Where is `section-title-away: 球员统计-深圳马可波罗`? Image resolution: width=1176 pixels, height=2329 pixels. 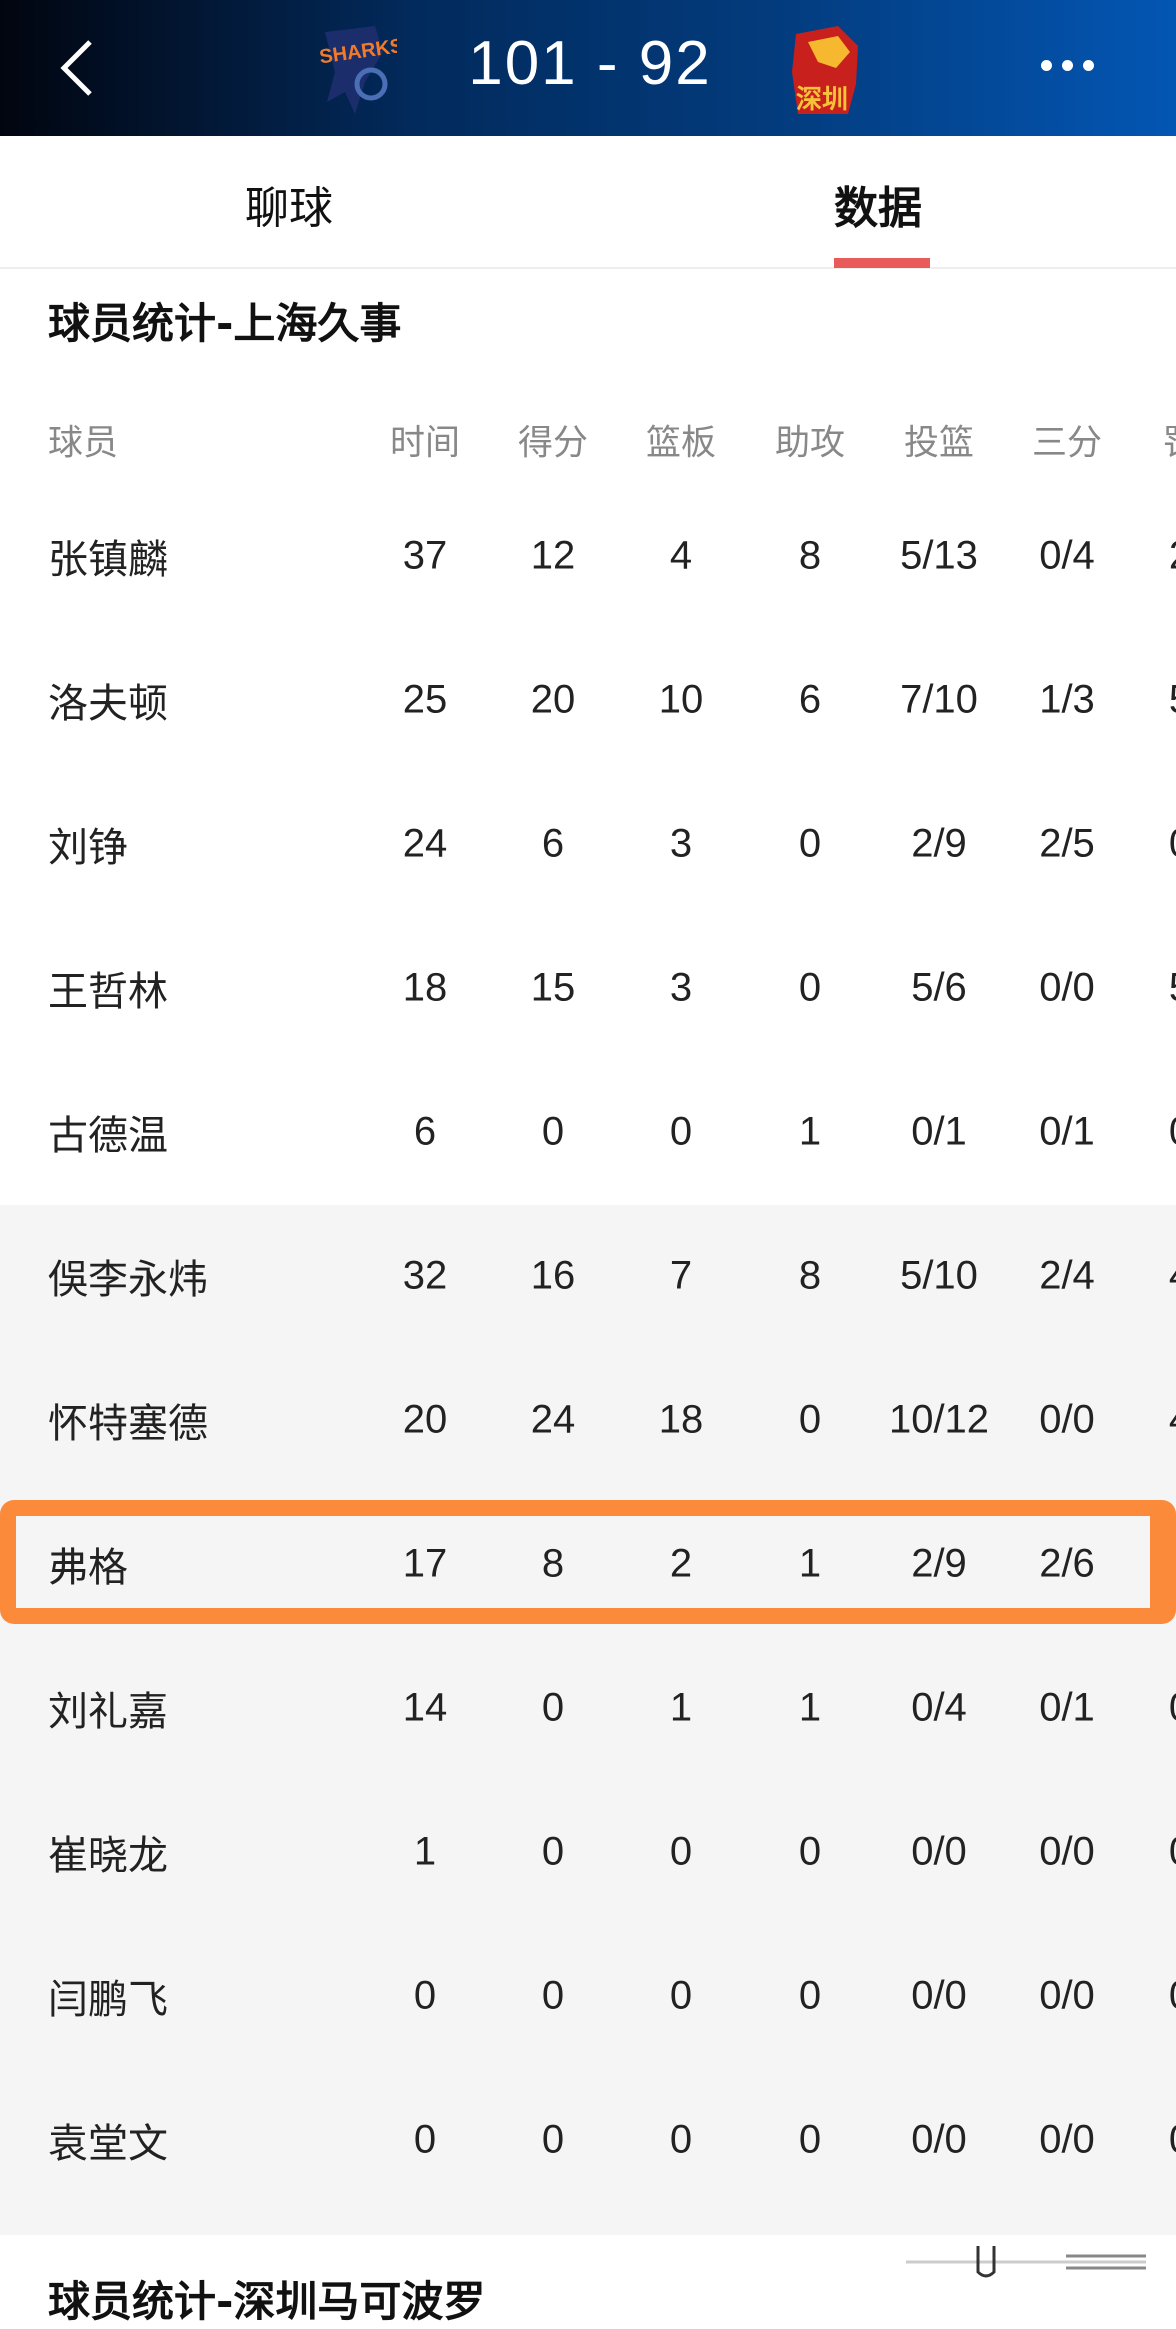 section-title-away: 球员统计-深圳马可波罗 is located at coordinates (267, 2301).